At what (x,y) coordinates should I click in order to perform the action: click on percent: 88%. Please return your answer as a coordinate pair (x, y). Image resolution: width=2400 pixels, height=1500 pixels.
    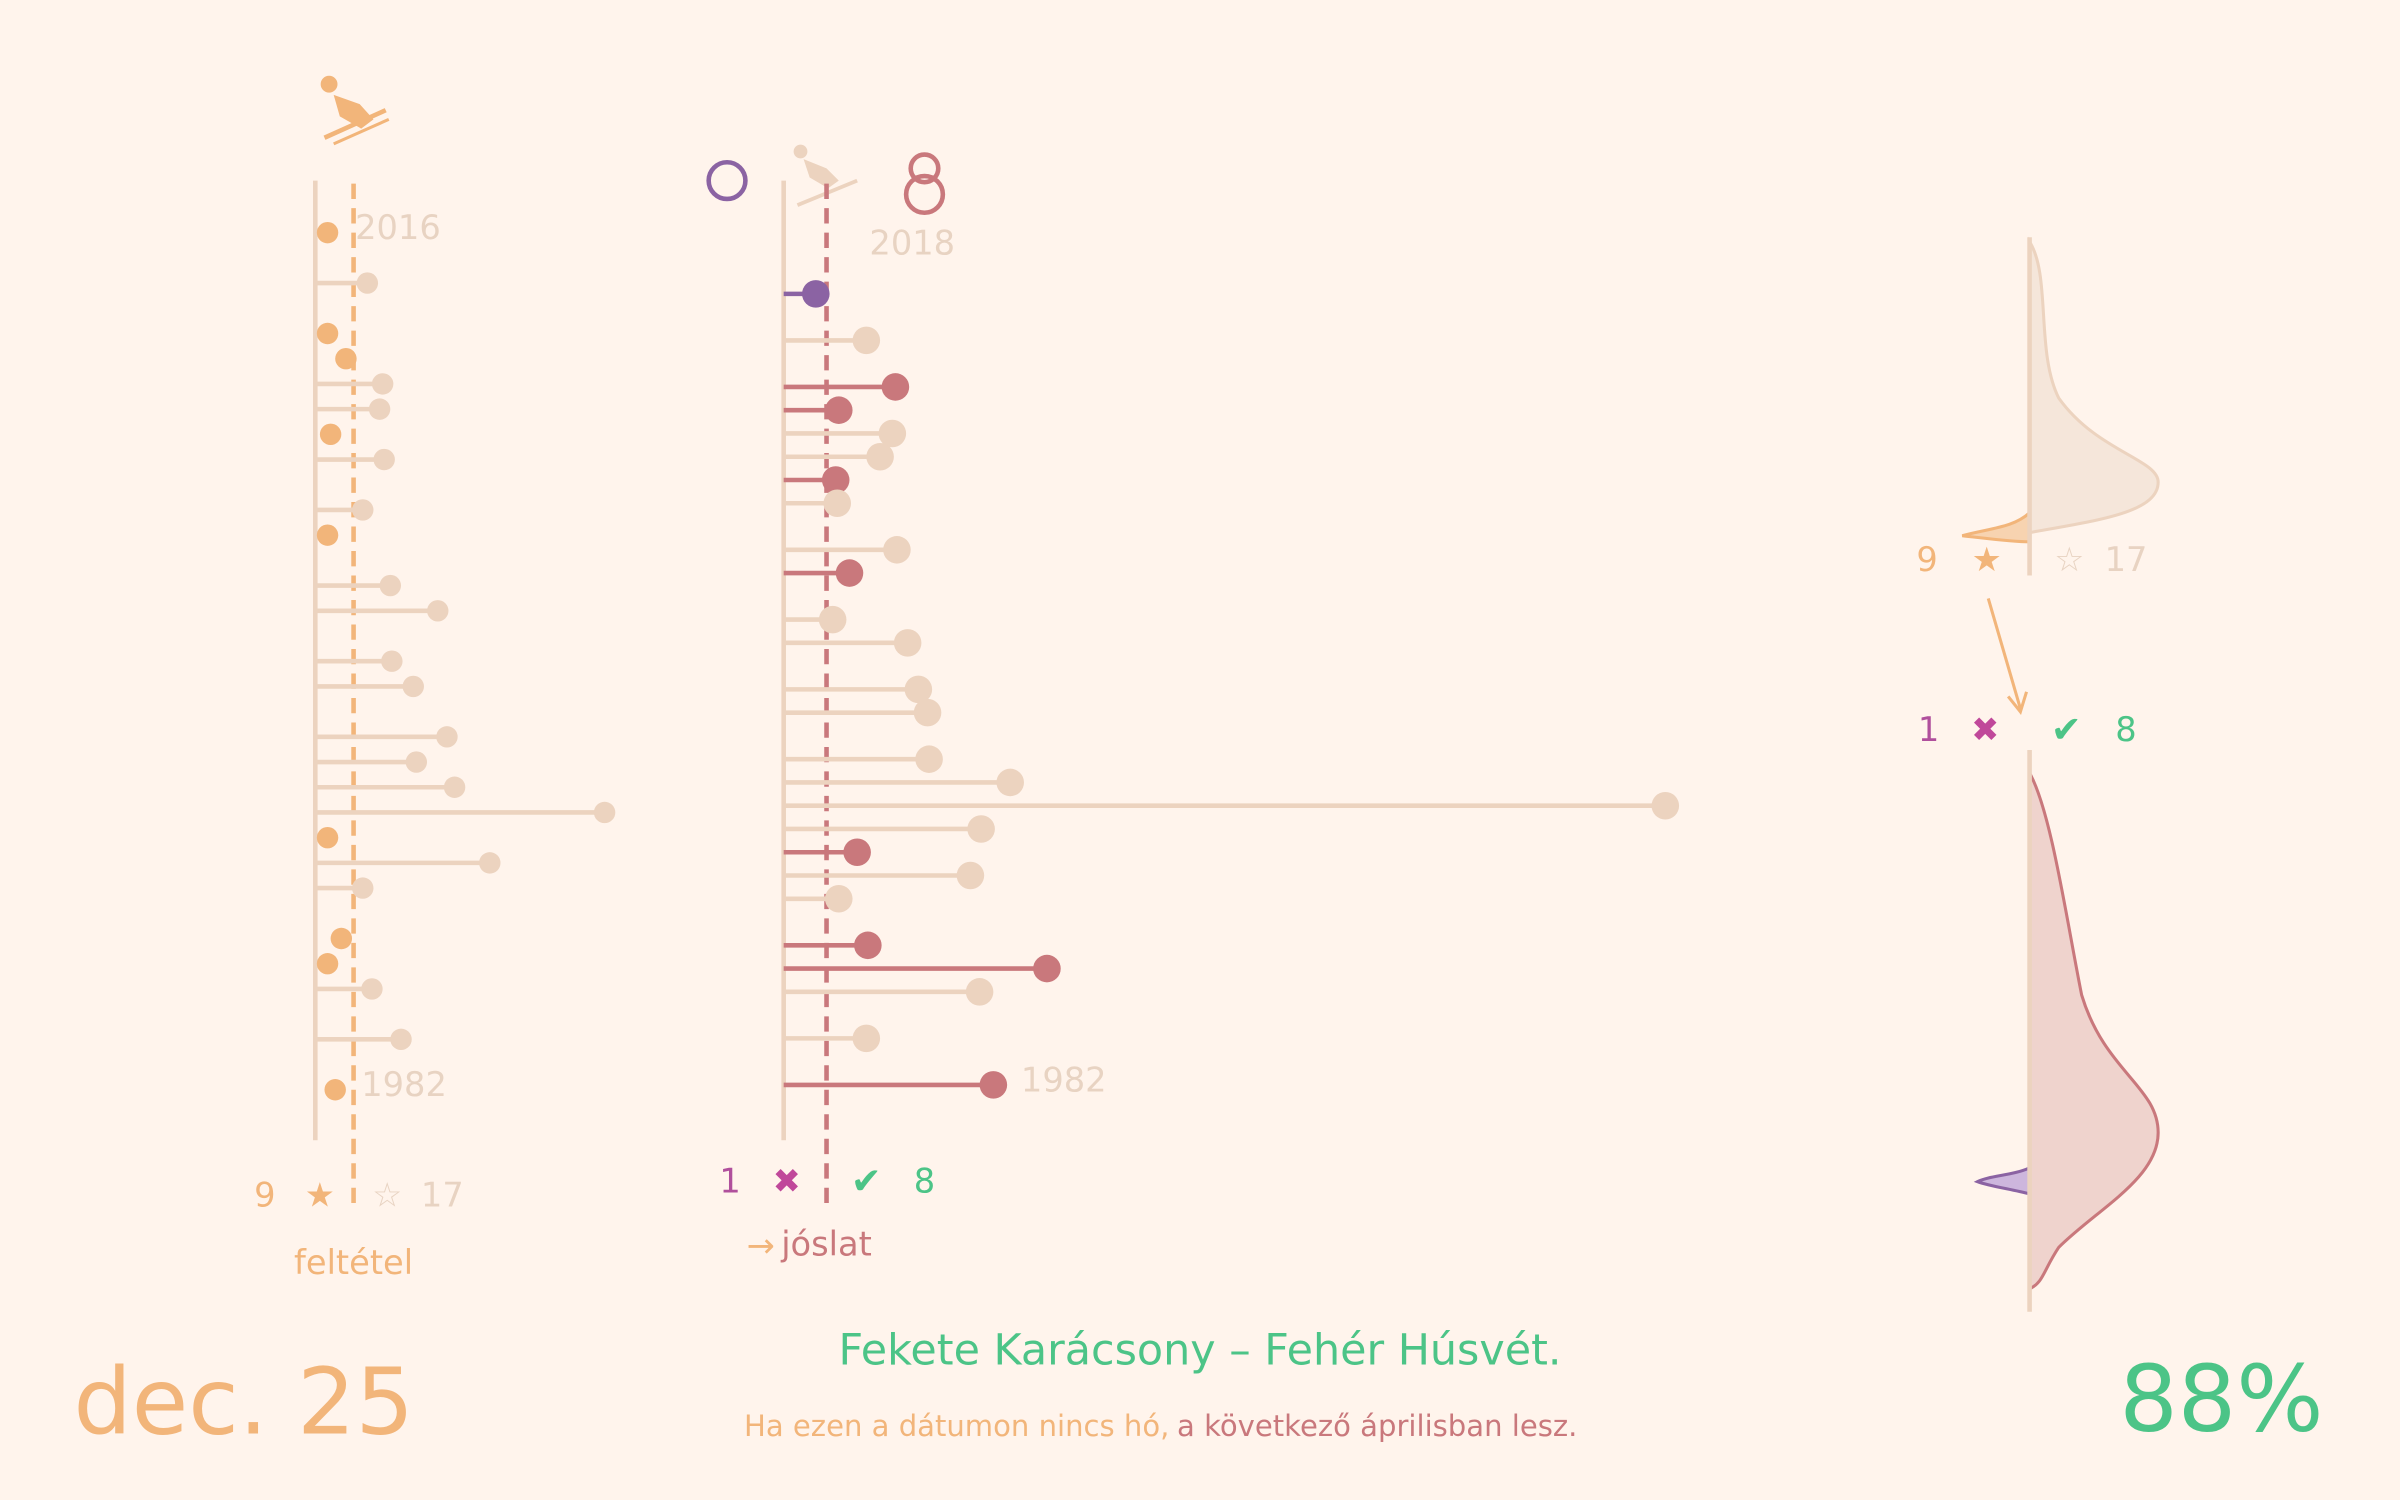
    Looking at the image, I should click on (2221, 1398).